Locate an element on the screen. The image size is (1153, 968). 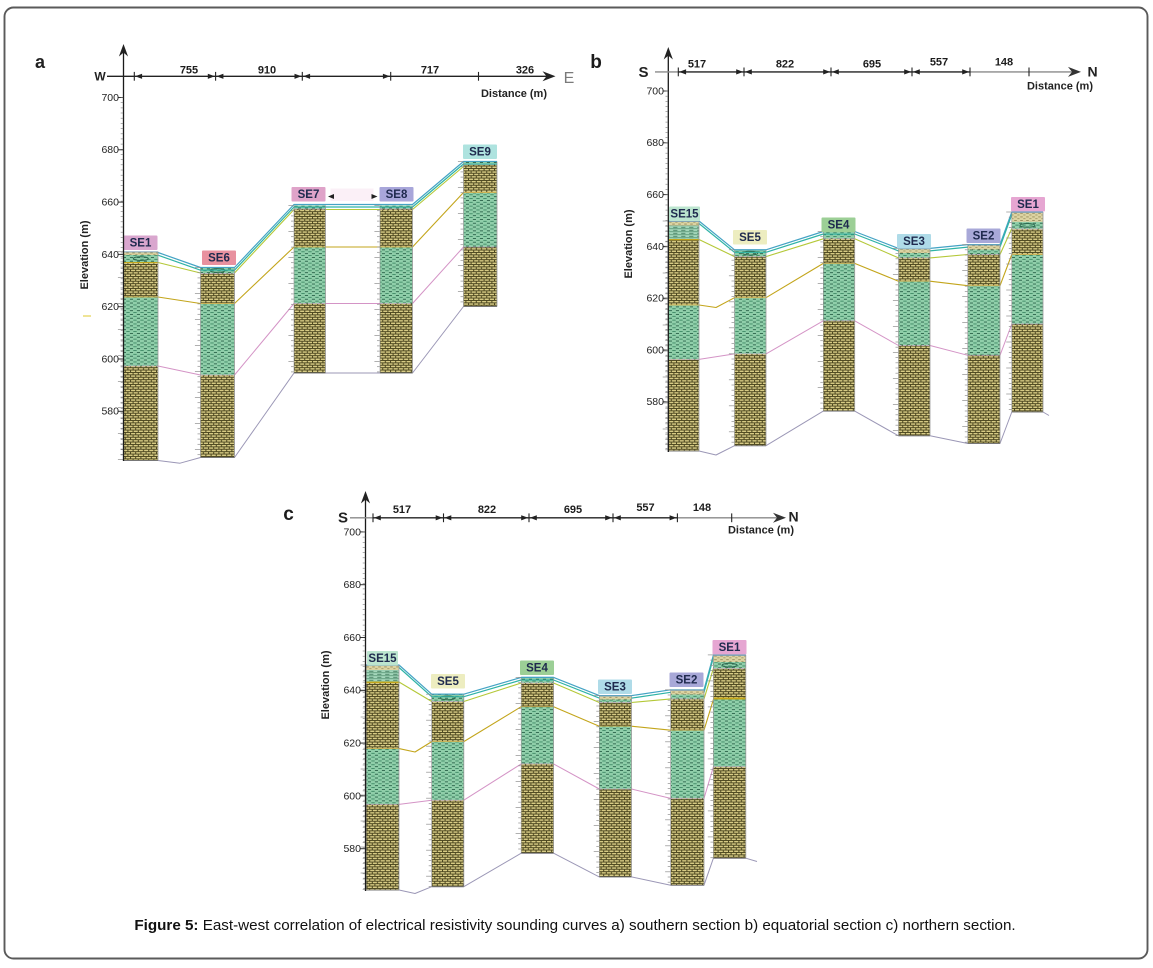
svg-text: SE6 is located at coordinates (219, 258).